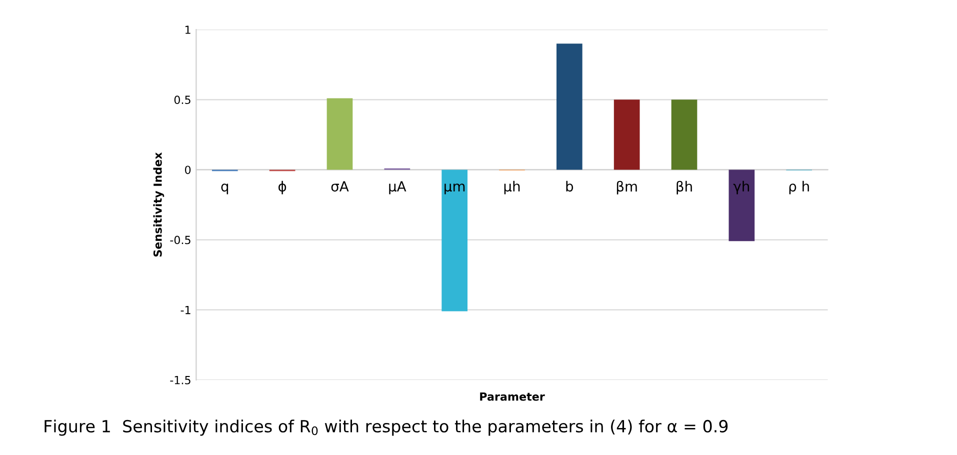 Image resolution: width=957 pixels, height=455 pixels. Describe the element at coordinates (158, 204) in the screenshot. I see `y-axis-title: Sensitivity Index` at that location.